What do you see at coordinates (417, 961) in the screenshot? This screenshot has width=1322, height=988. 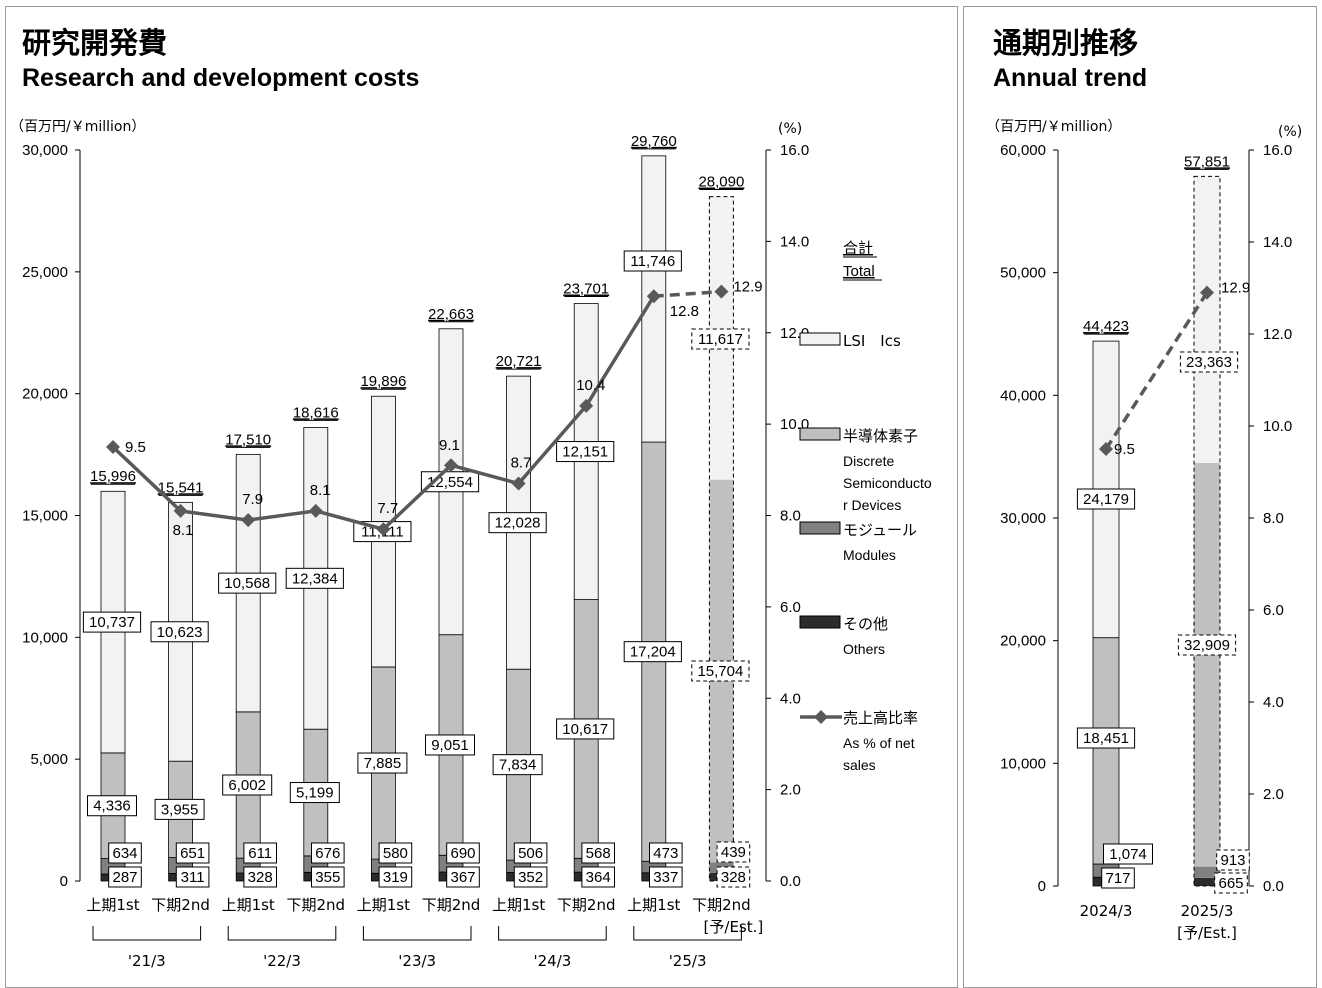 I see `left-group-label: '23/3` at bounding box center [417, 961].